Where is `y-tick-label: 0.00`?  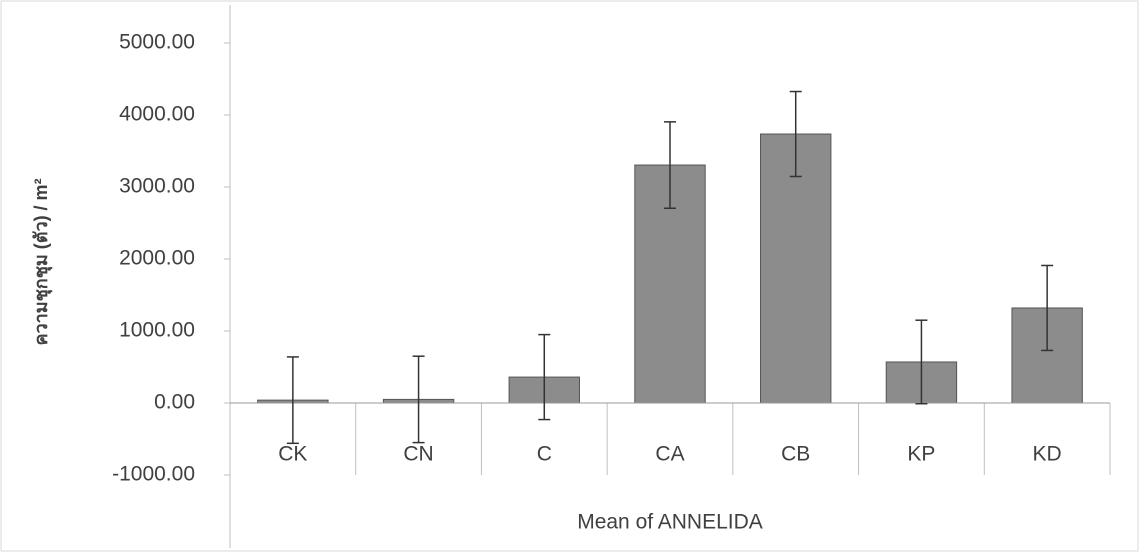 y-tick-label: 0.00 is located at coordinates (174, 402).